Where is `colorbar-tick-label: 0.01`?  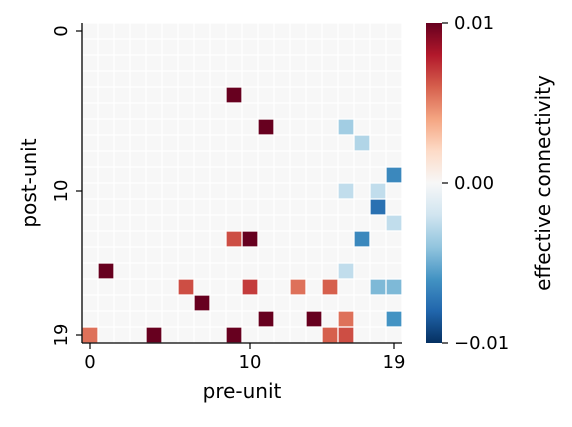 colorbar-tick-label: 0.01 is located at coordinates (474, 23).